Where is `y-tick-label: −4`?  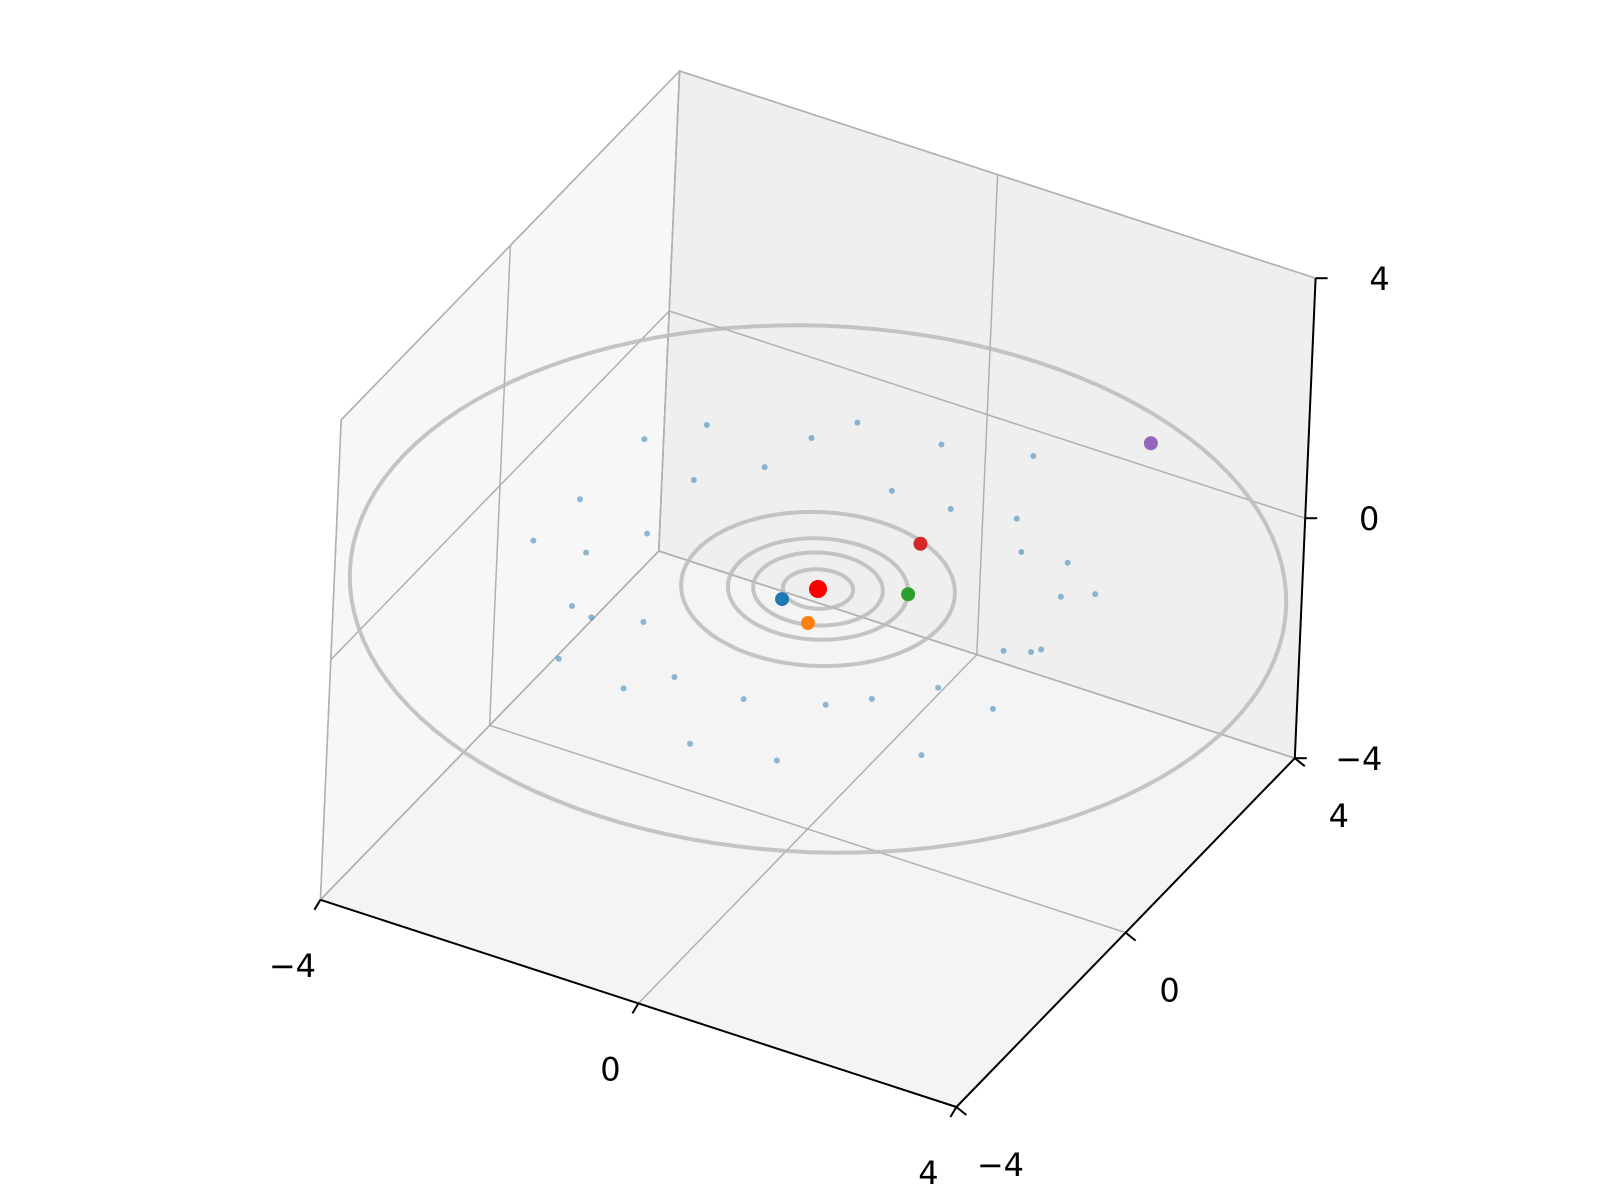
y-tick-label: −4 is located at coordinates (1000, 1165).